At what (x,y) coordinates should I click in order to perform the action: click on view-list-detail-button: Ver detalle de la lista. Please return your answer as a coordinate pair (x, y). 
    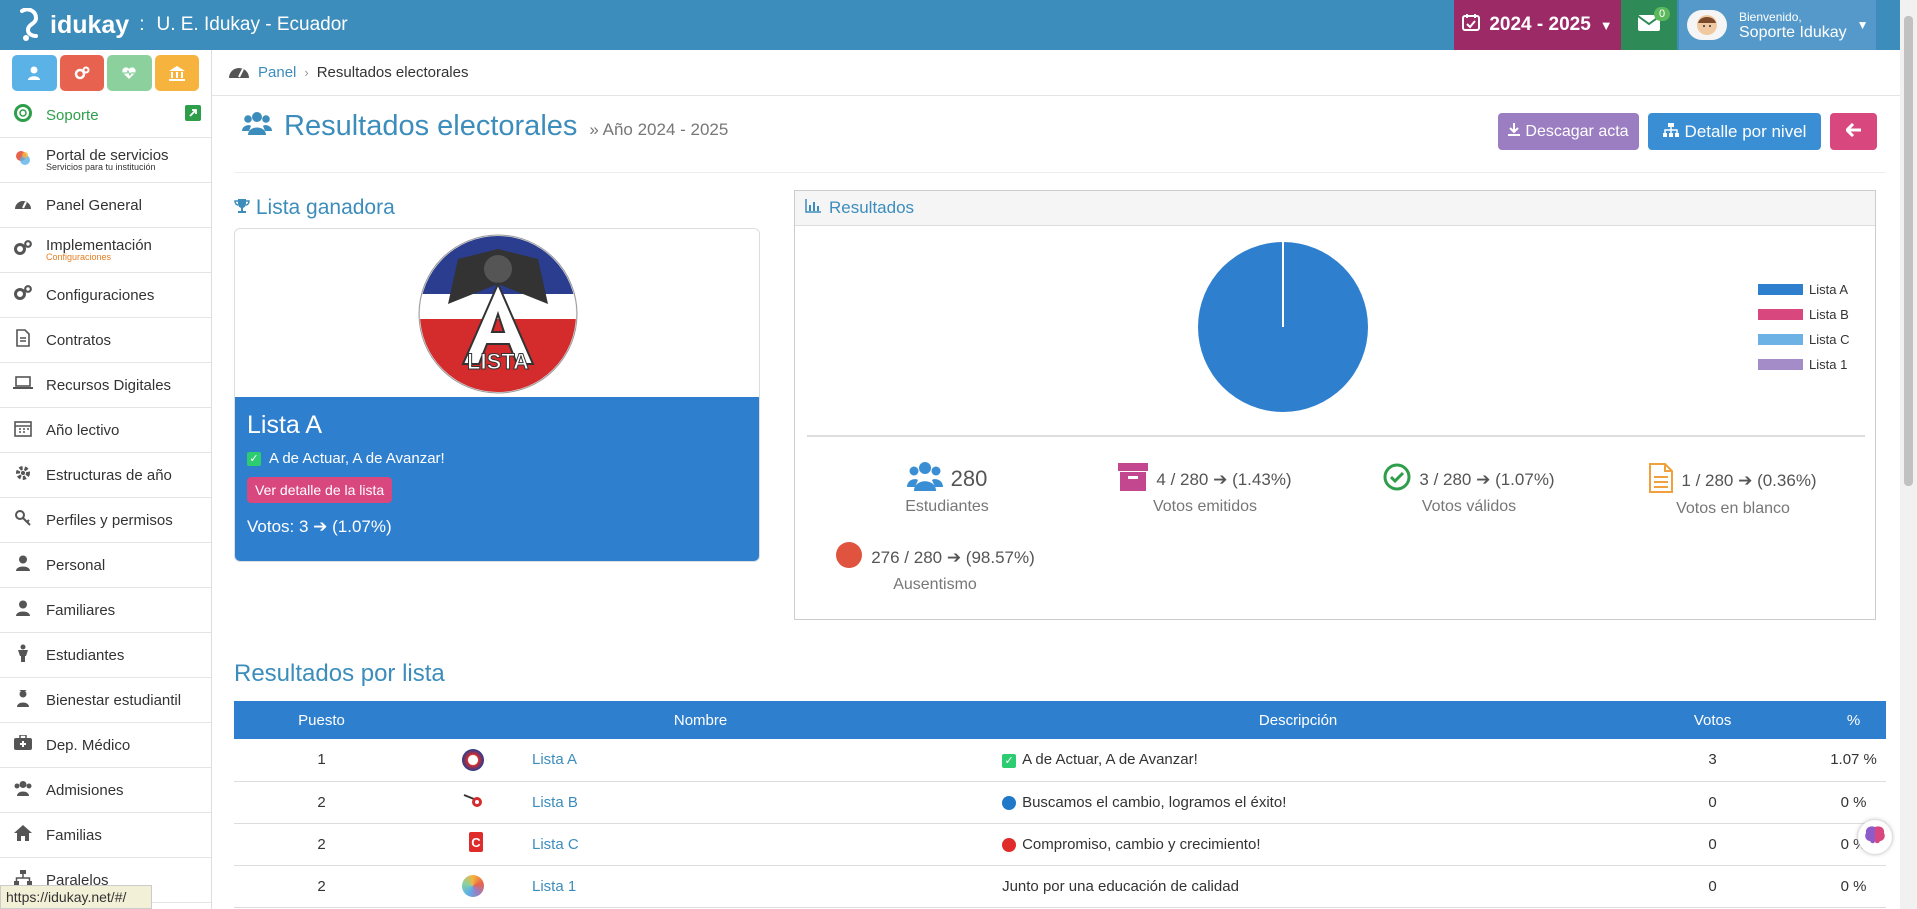
    Looking at the image, I should click on (320, 490).